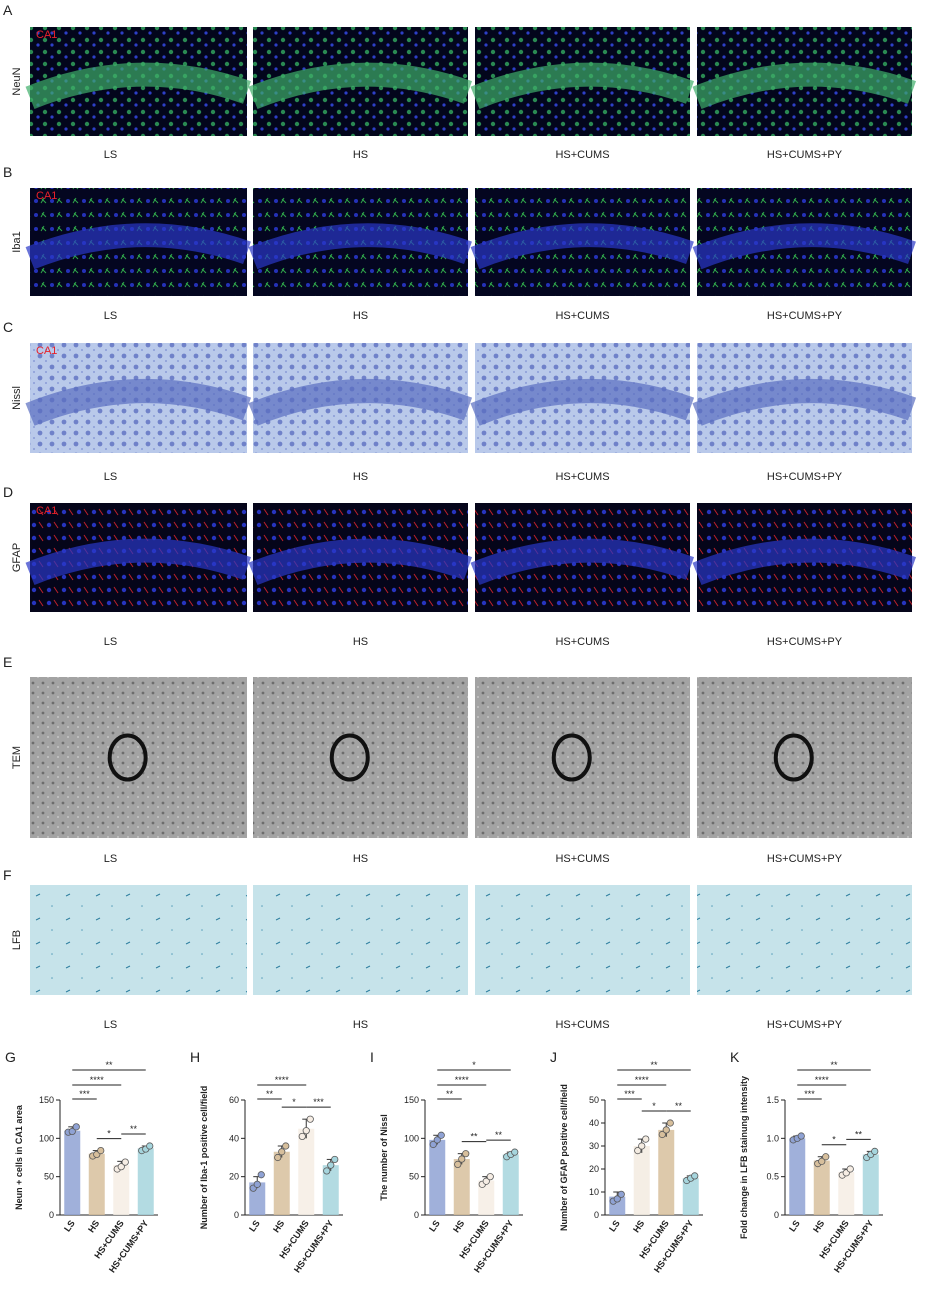 The image size is (927, 1295). Describe the element at coordinates (46, 1138) in the screenshot. I see `y-tick-label: 100` at that location.